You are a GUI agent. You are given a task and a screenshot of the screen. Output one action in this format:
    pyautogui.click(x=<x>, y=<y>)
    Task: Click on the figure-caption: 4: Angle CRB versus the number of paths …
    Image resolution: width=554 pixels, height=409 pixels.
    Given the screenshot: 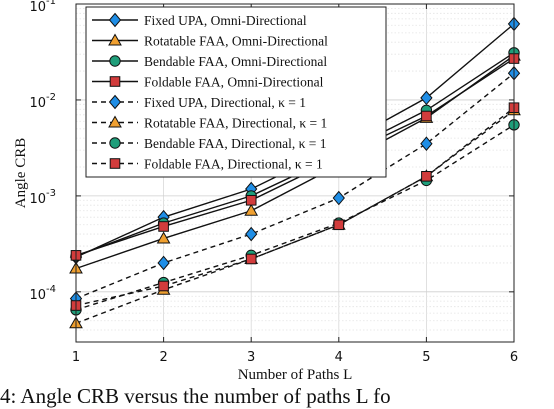 What is the action you would take?
    pyautogui.click(x=195, y=396)
    